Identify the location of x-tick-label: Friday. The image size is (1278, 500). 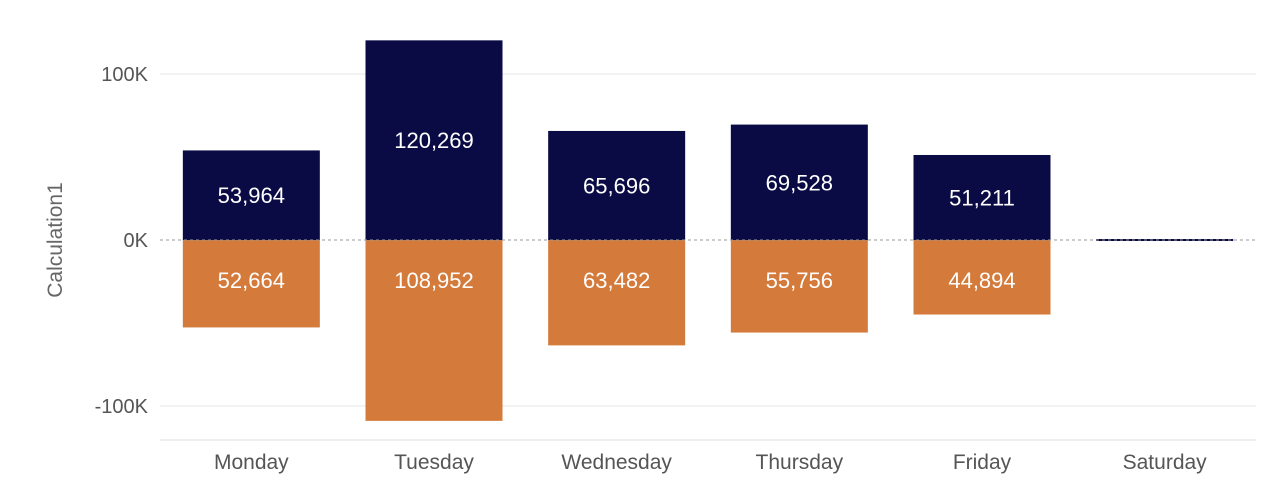
(982, 462).